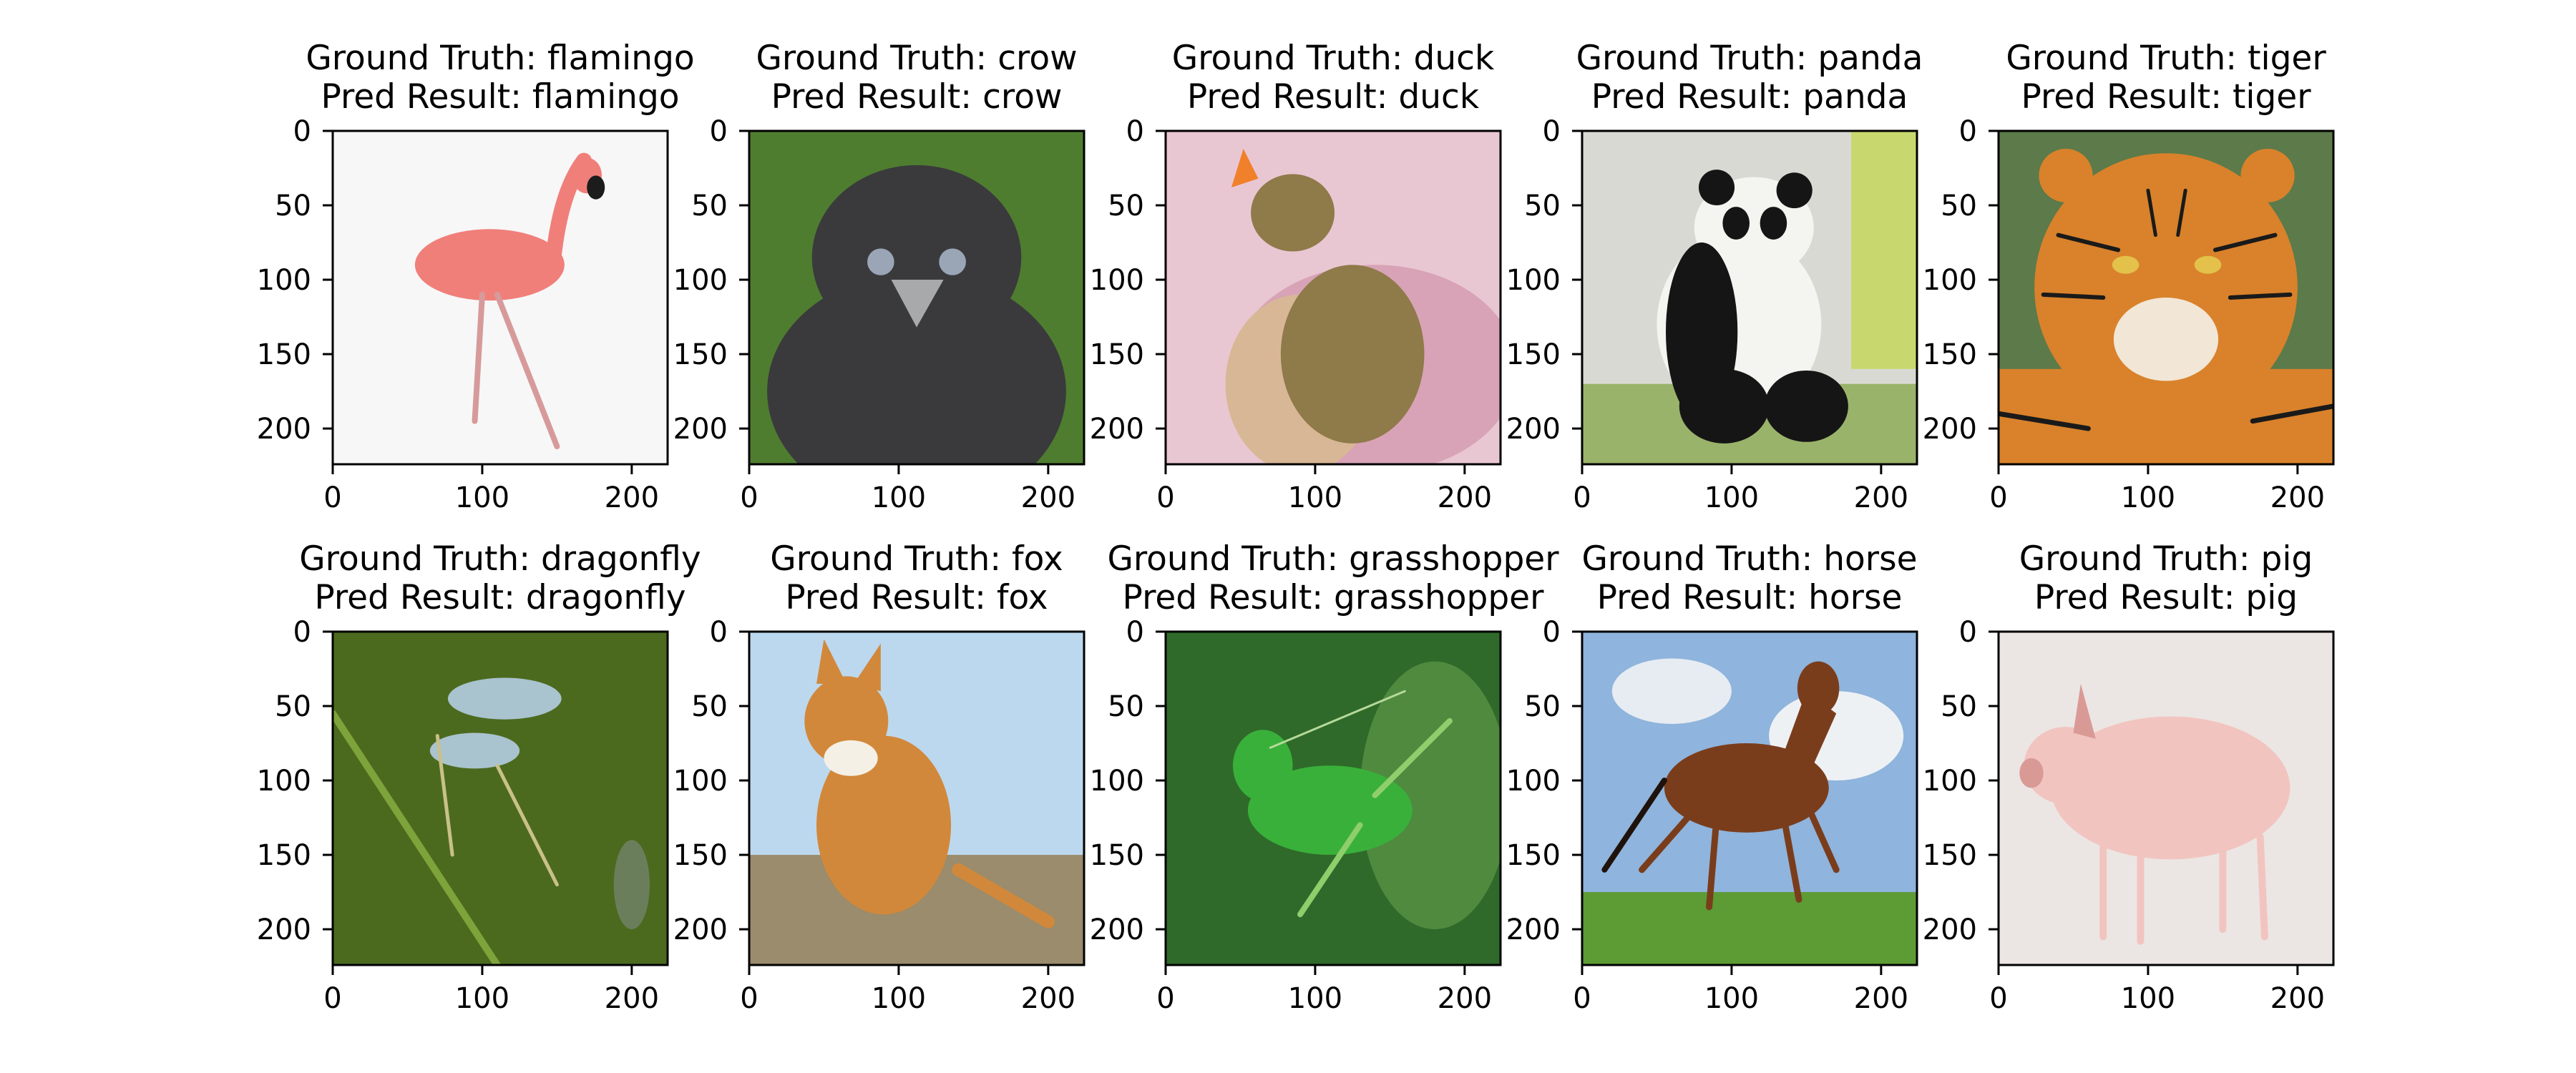  I want to click on plant-stem, so click(417, 838).